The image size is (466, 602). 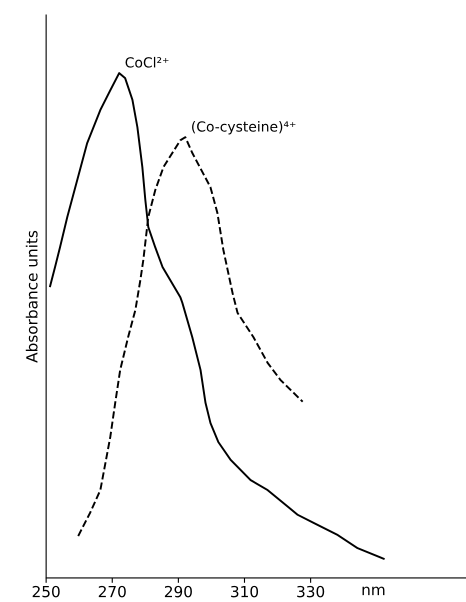 I want to click on x-tick-label: 330, so click(x=310, y=592).